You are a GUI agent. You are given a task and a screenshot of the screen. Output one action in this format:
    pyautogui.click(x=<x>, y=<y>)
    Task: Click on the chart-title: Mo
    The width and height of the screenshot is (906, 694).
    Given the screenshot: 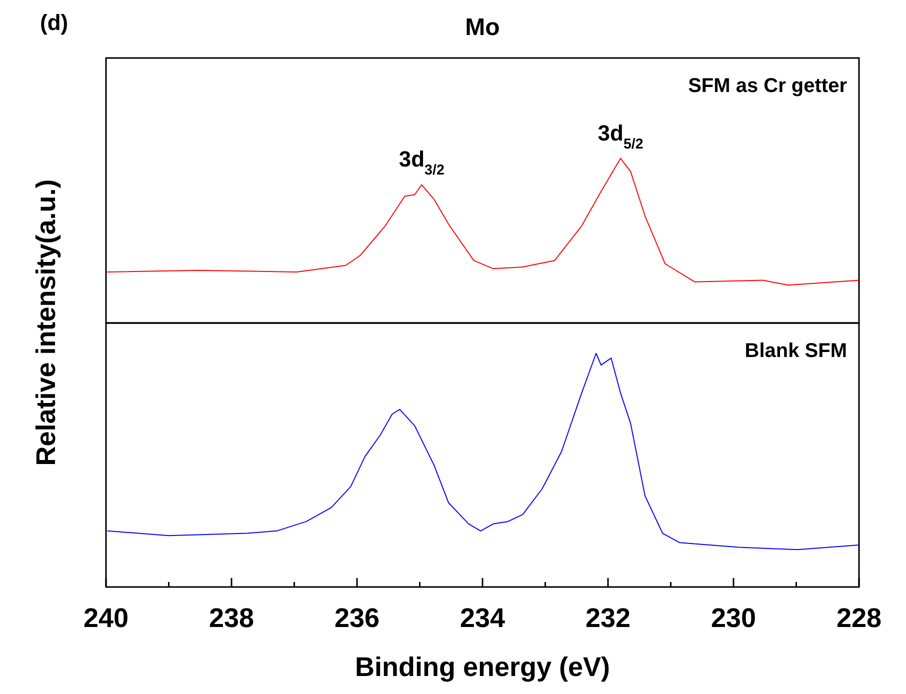 What is the action you would take?
    pyautogui.click(x=482, y=27)
    